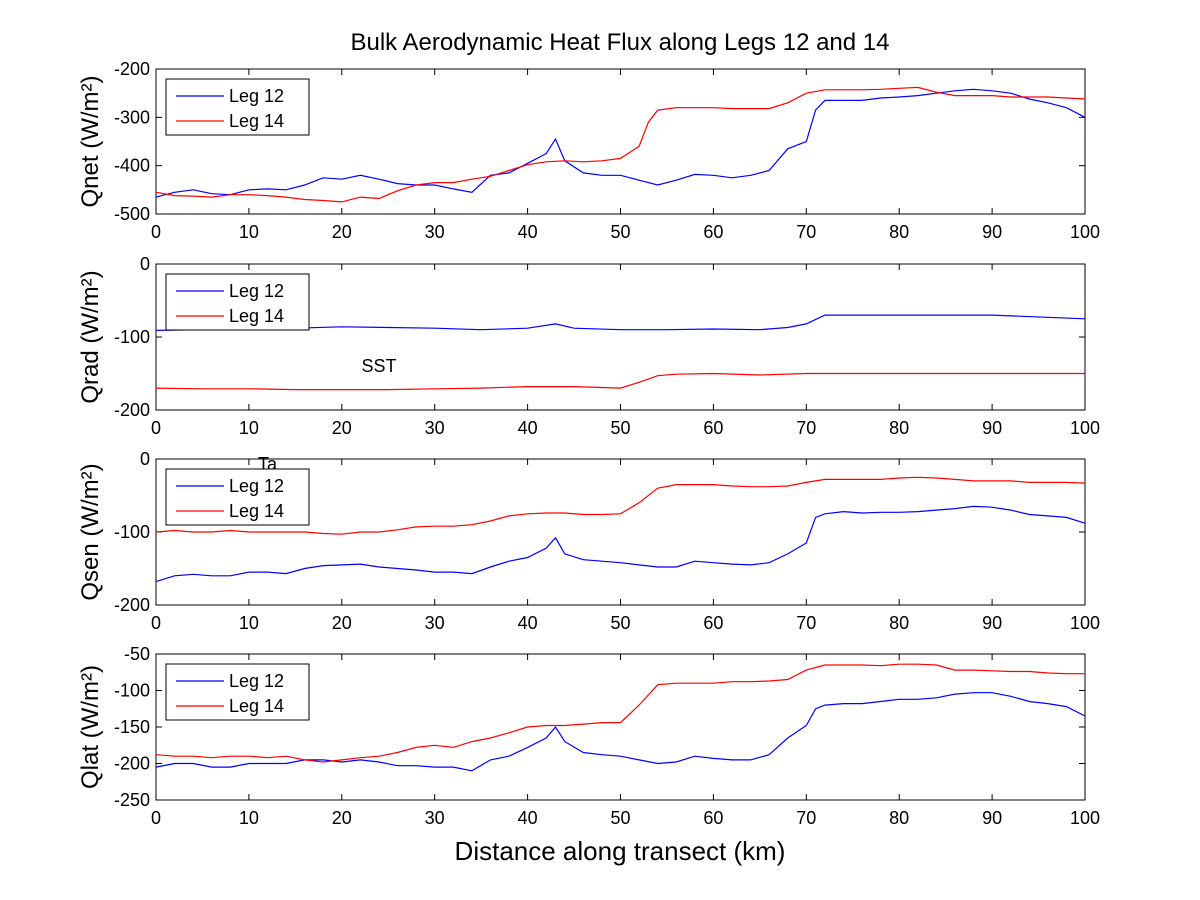  What do you see at coordinates (132, 117) in the screenshot?
I see `y-tick-label: -300` at bounding box center [132, 117].